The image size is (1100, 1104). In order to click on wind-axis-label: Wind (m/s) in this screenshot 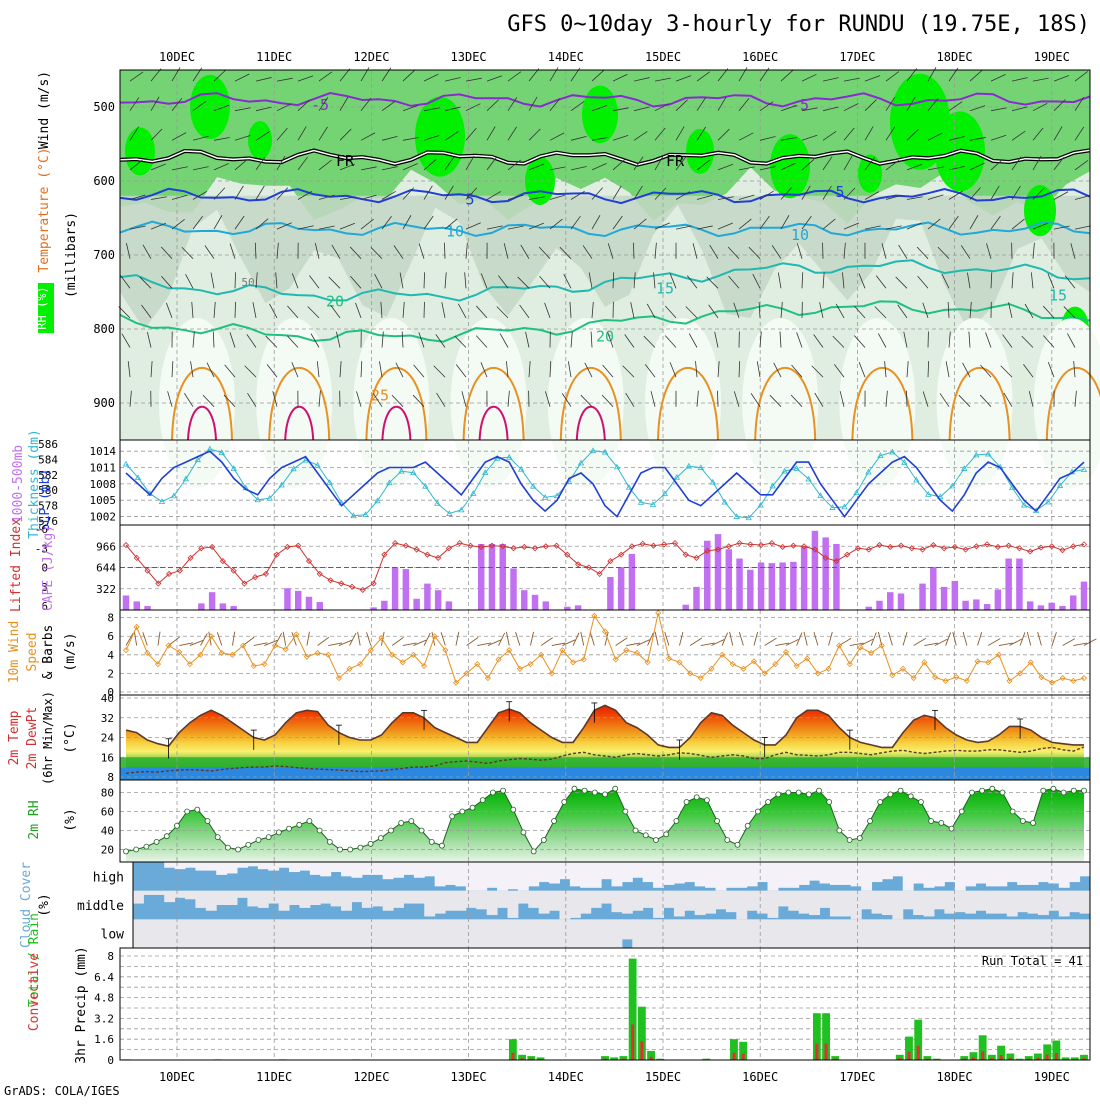, I will do `click(44, 110)`.